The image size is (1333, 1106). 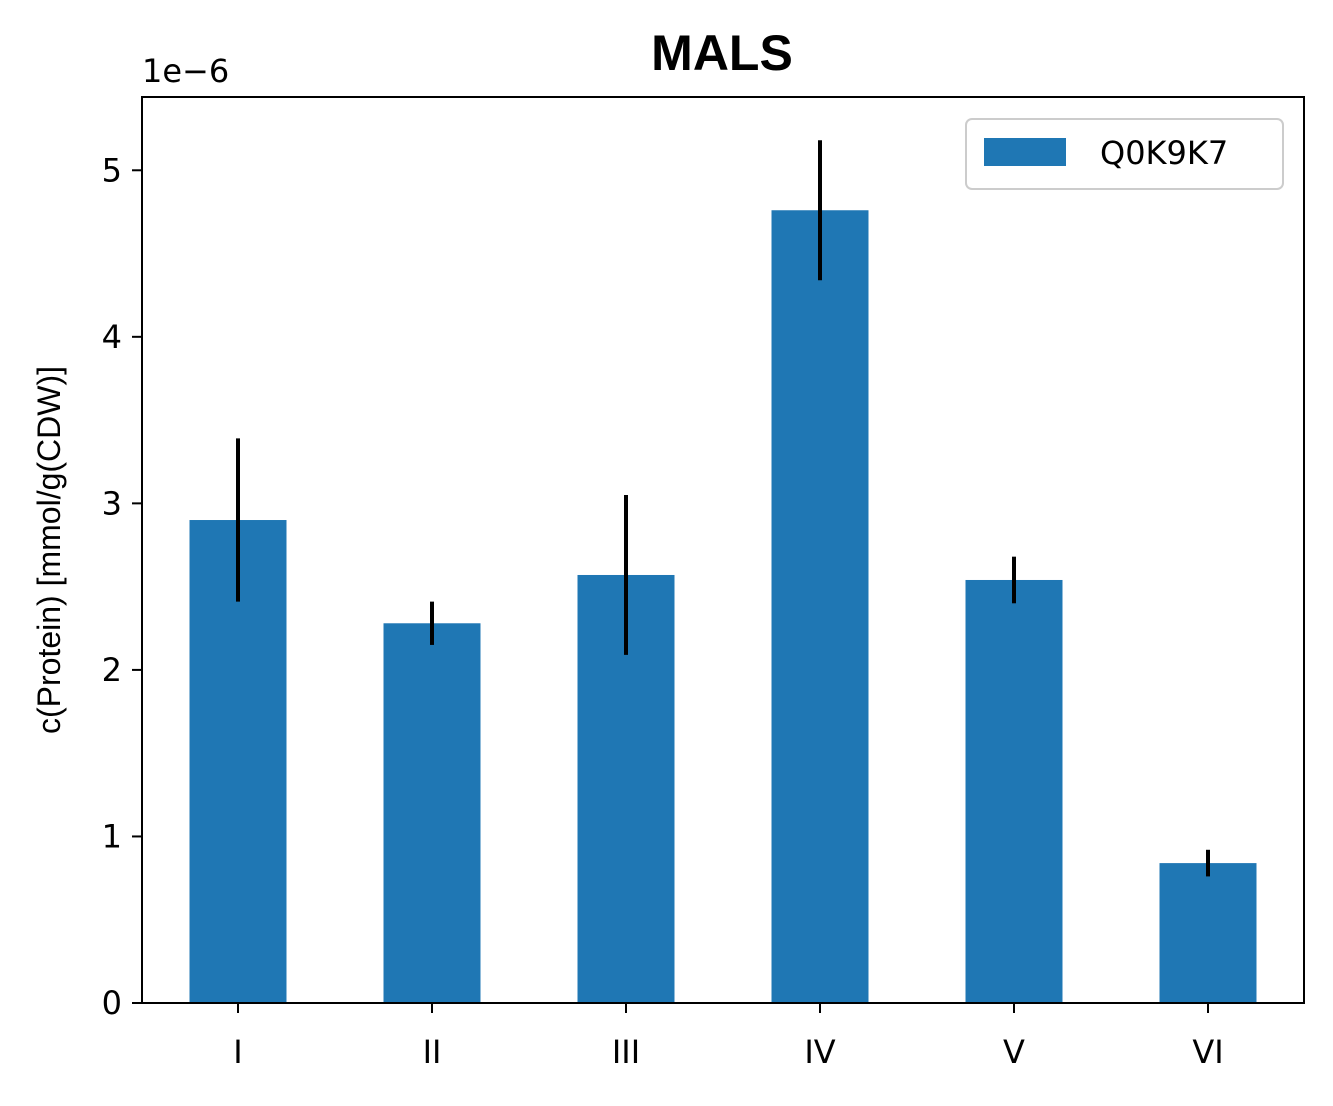 I want to click on x-tick-label-IV: IV, so click(x=819, y=1052).